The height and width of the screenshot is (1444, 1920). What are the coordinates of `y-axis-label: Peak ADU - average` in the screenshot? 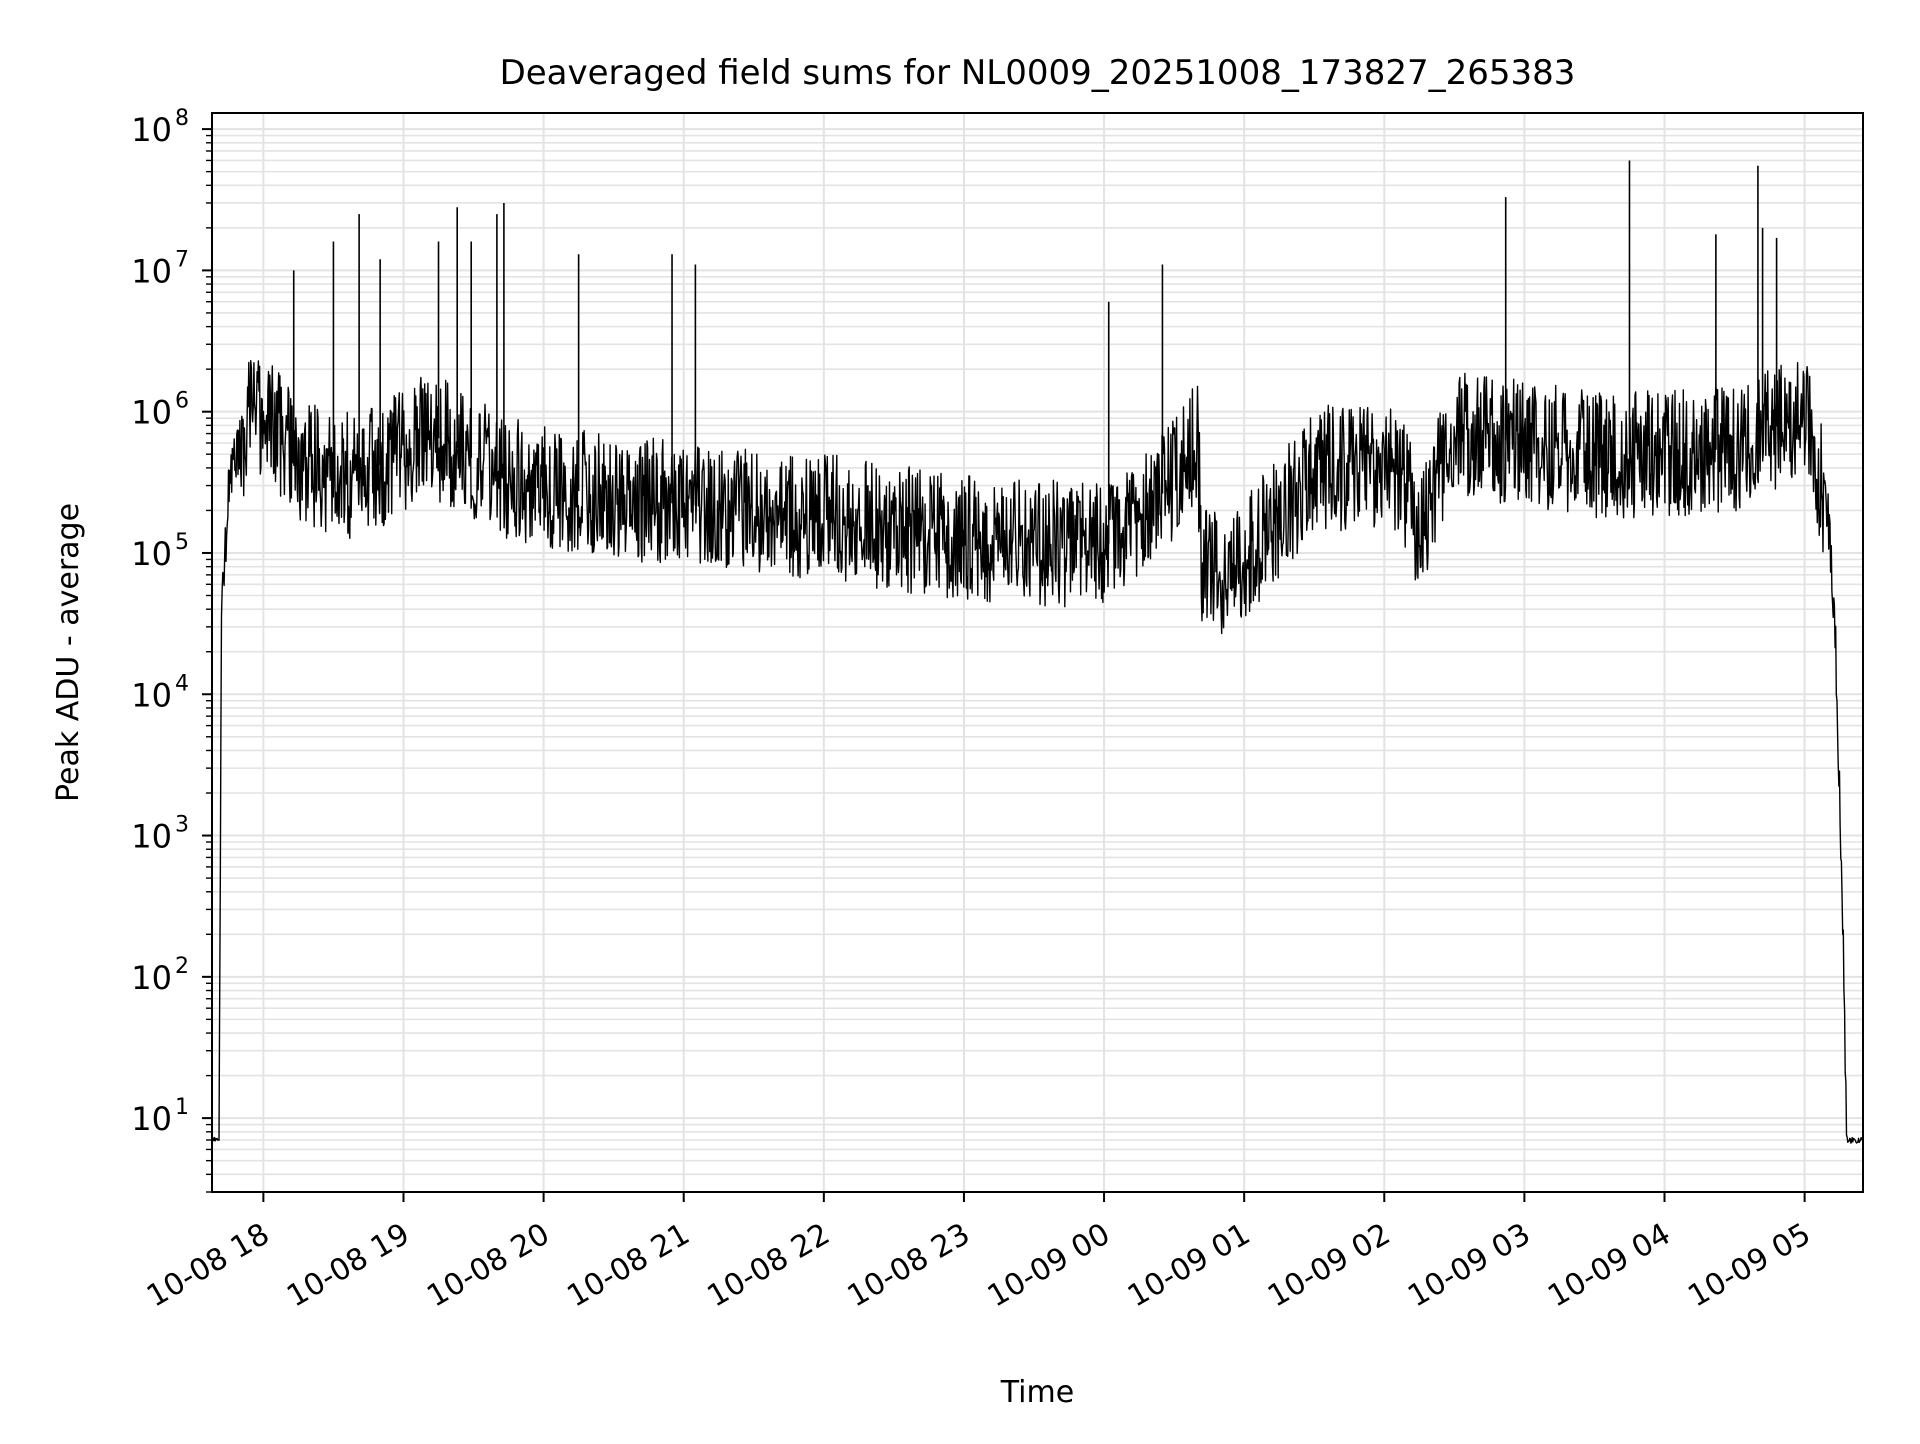 It's located at (68, 652).